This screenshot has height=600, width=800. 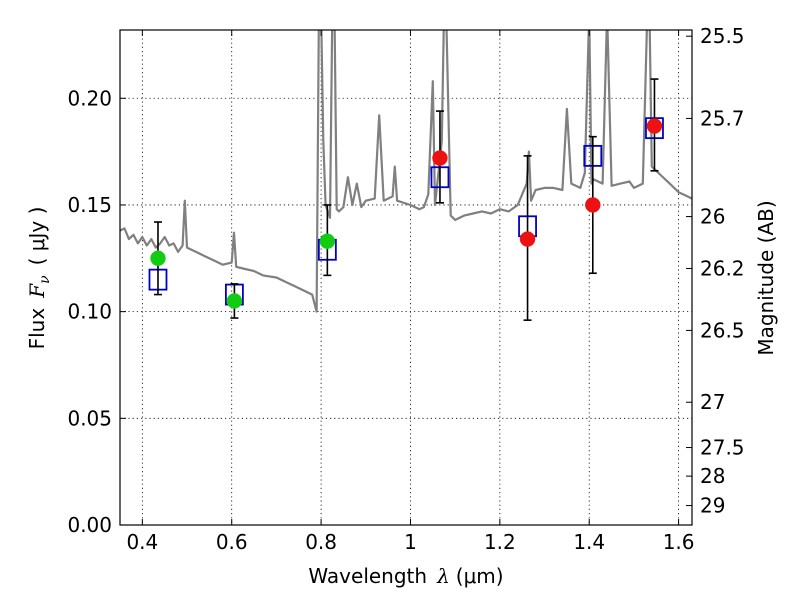 I want to click on y2-tick-label: 25.7, so click(x=722, y=118).